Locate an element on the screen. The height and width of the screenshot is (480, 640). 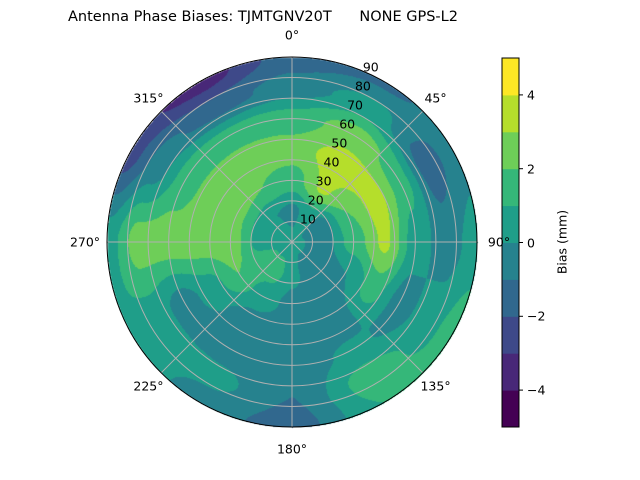
theta-tick-label: 315° is located at coordinates (148, 98).